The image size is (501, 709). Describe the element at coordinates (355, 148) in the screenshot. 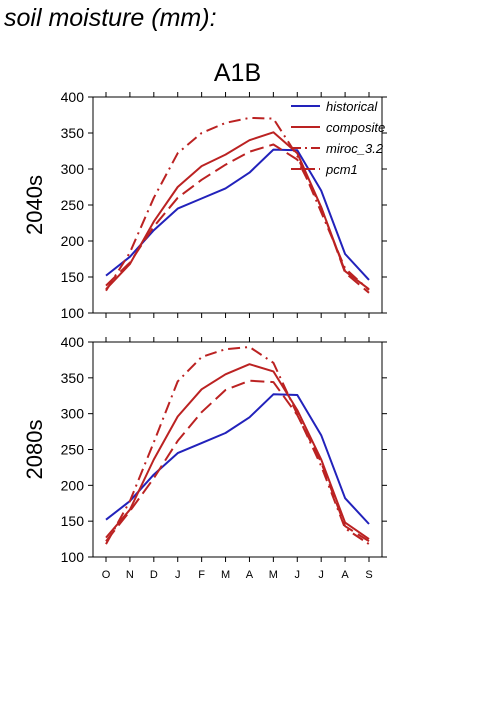

I see `legend-label: miroc_3.2` at that location.